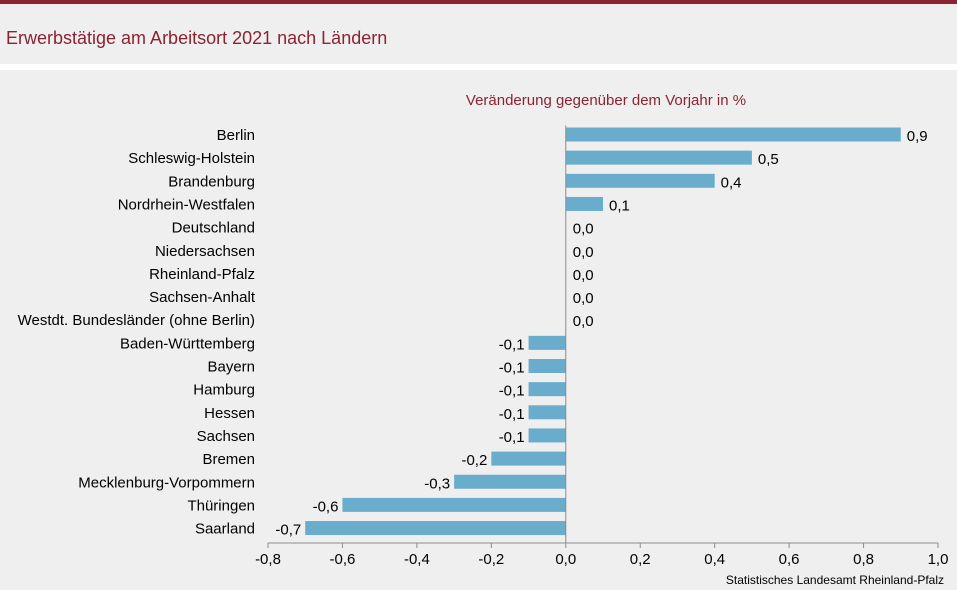  I want to click on x-tick-label: 0,8, so click(863, 559).